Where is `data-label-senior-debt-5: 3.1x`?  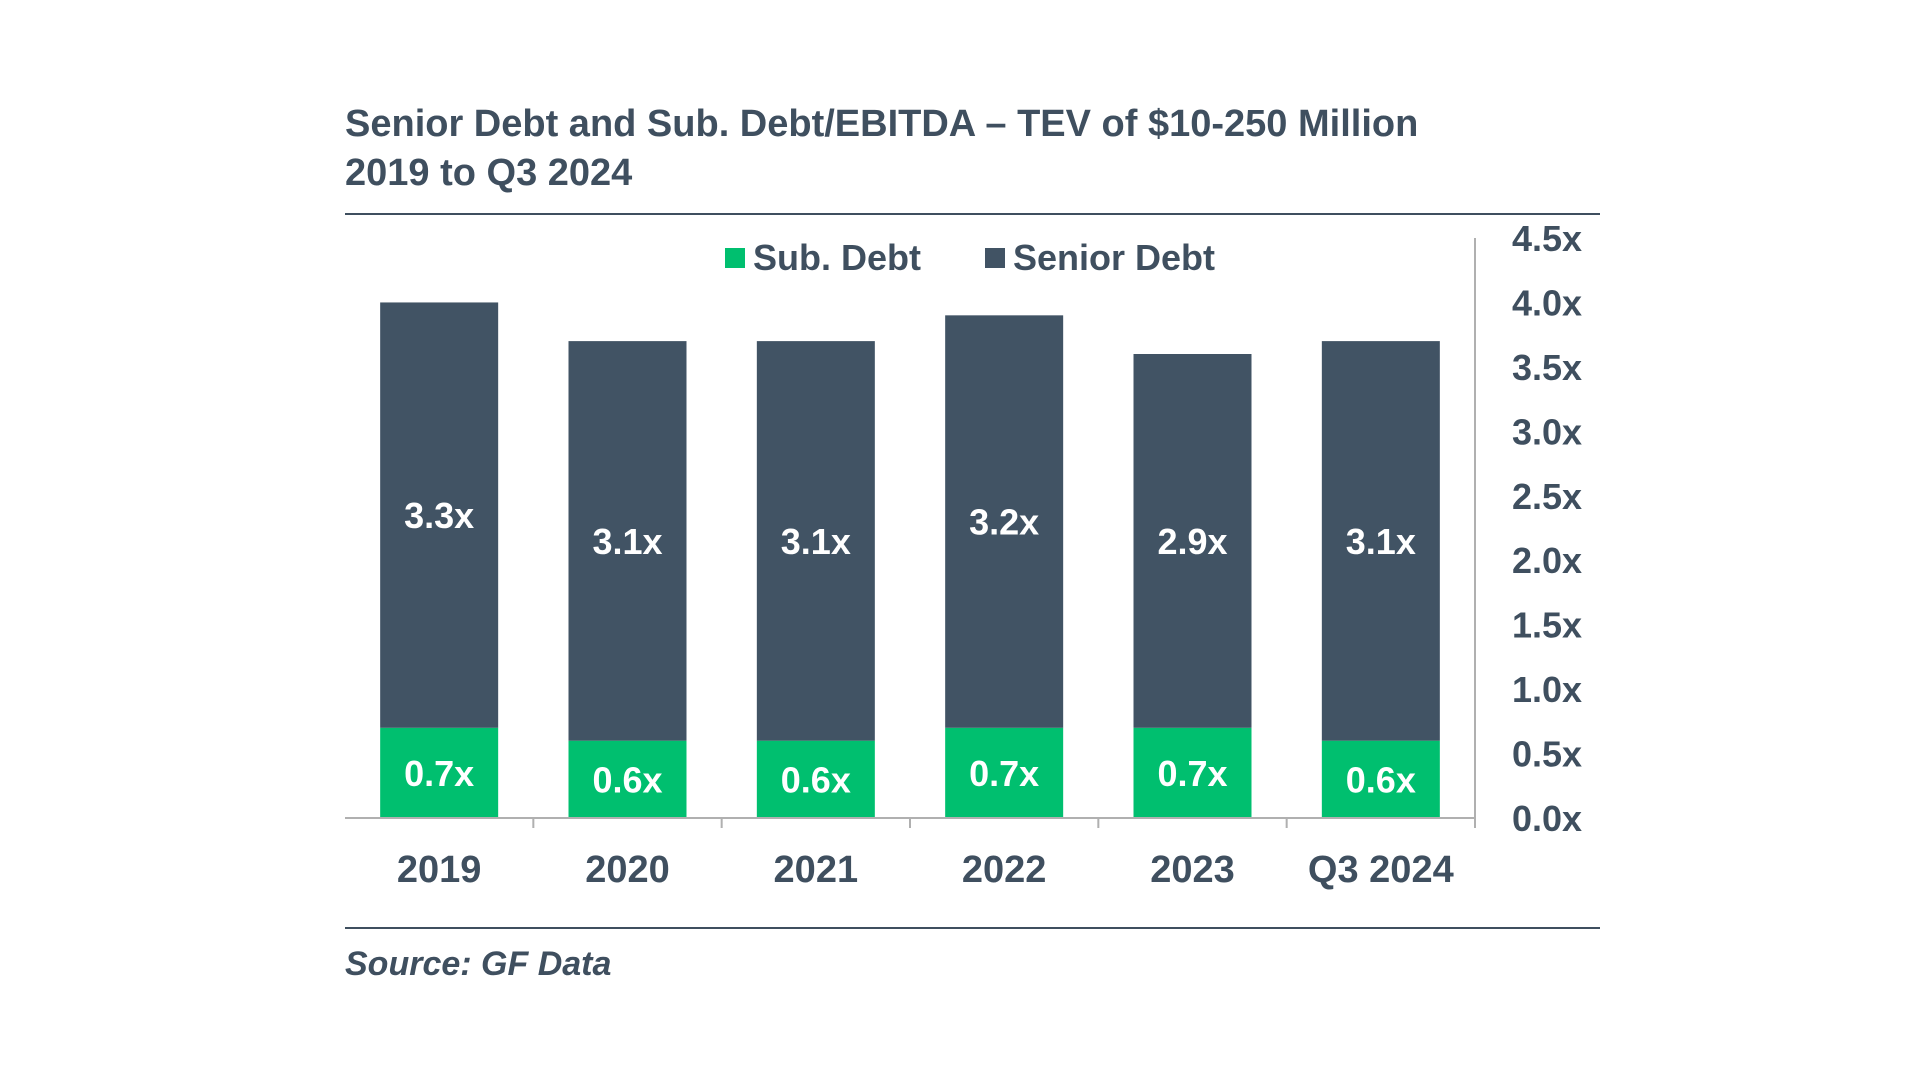
data-label-senior-debt-5: 3.1x is located at coordinates (1381, 541).